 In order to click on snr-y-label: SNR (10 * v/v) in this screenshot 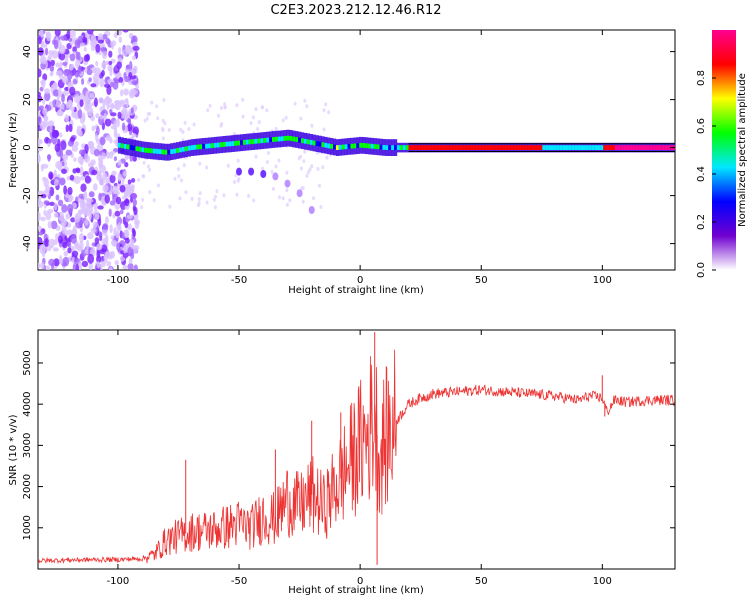, I will do `click(13, 449)`.